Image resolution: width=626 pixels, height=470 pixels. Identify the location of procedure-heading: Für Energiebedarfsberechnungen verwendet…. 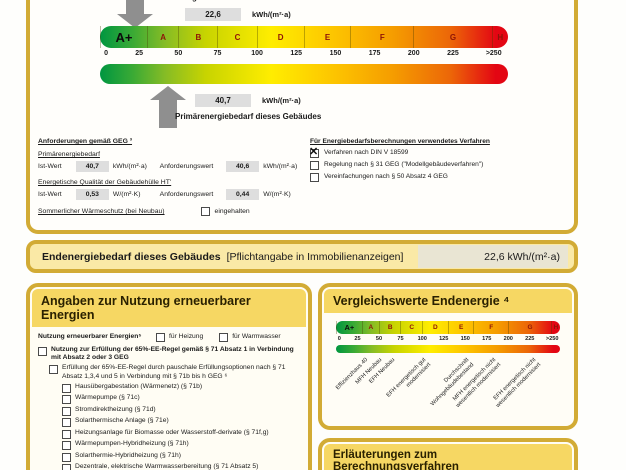
(400, 141).